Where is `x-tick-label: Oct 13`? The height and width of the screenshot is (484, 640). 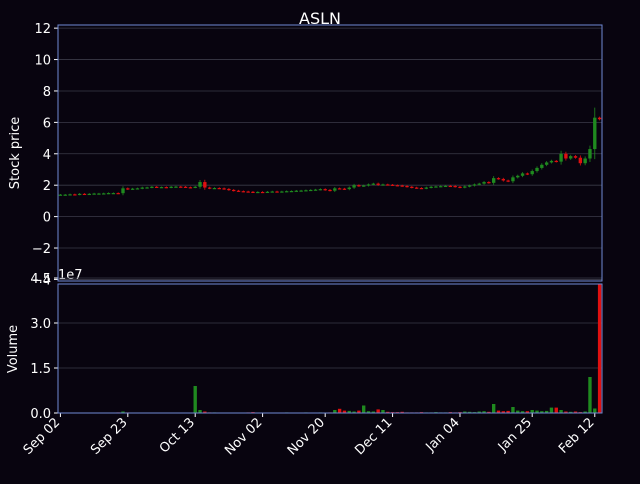 x-tick-label: Oct 13 is located at coordinates (177, 435).